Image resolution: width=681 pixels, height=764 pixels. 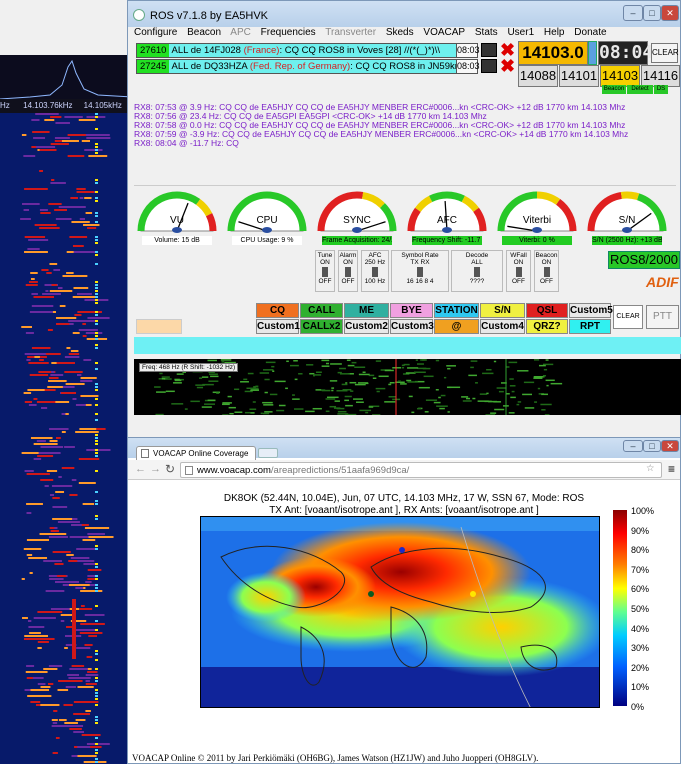 What do you see at coordinates (189, 470) in the screenshot?
I see `page-icon` at bounding box center [189, 470].